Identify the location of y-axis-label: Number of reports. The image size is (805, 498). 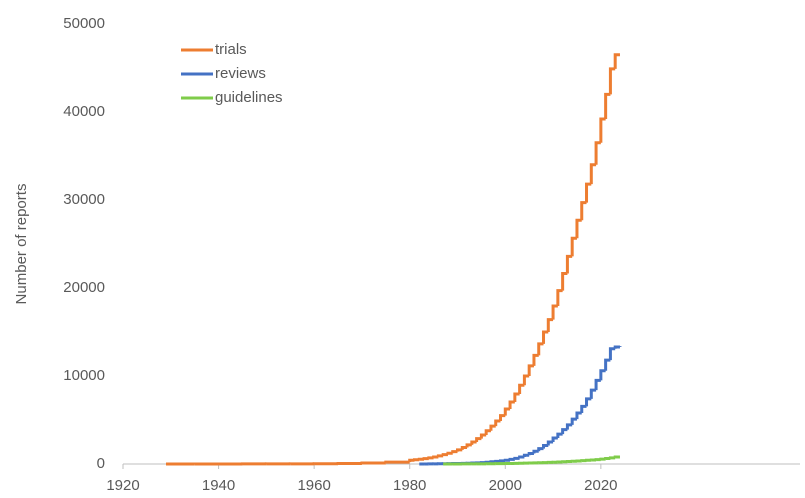
(21, 244).